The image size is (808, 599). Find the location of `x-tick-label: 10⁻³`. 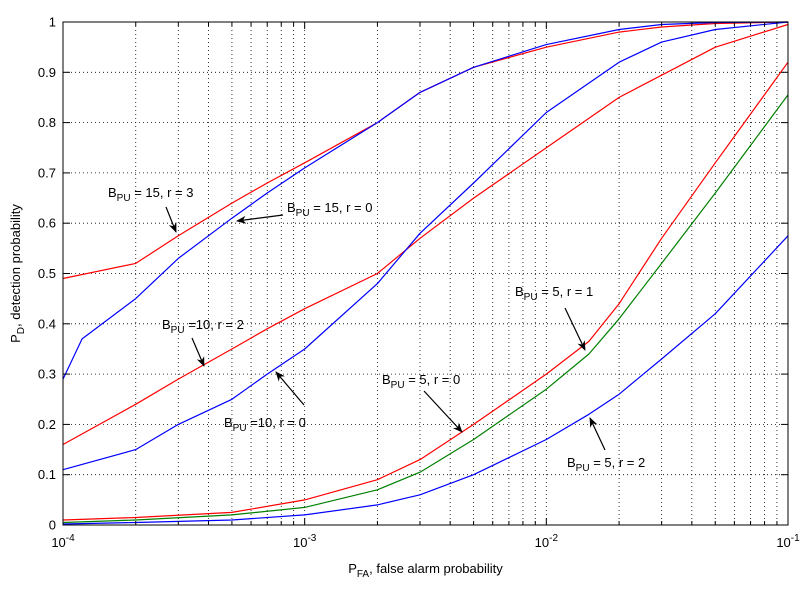

x-tick-label: 10⁻³ is located at coordinates (305, 541).